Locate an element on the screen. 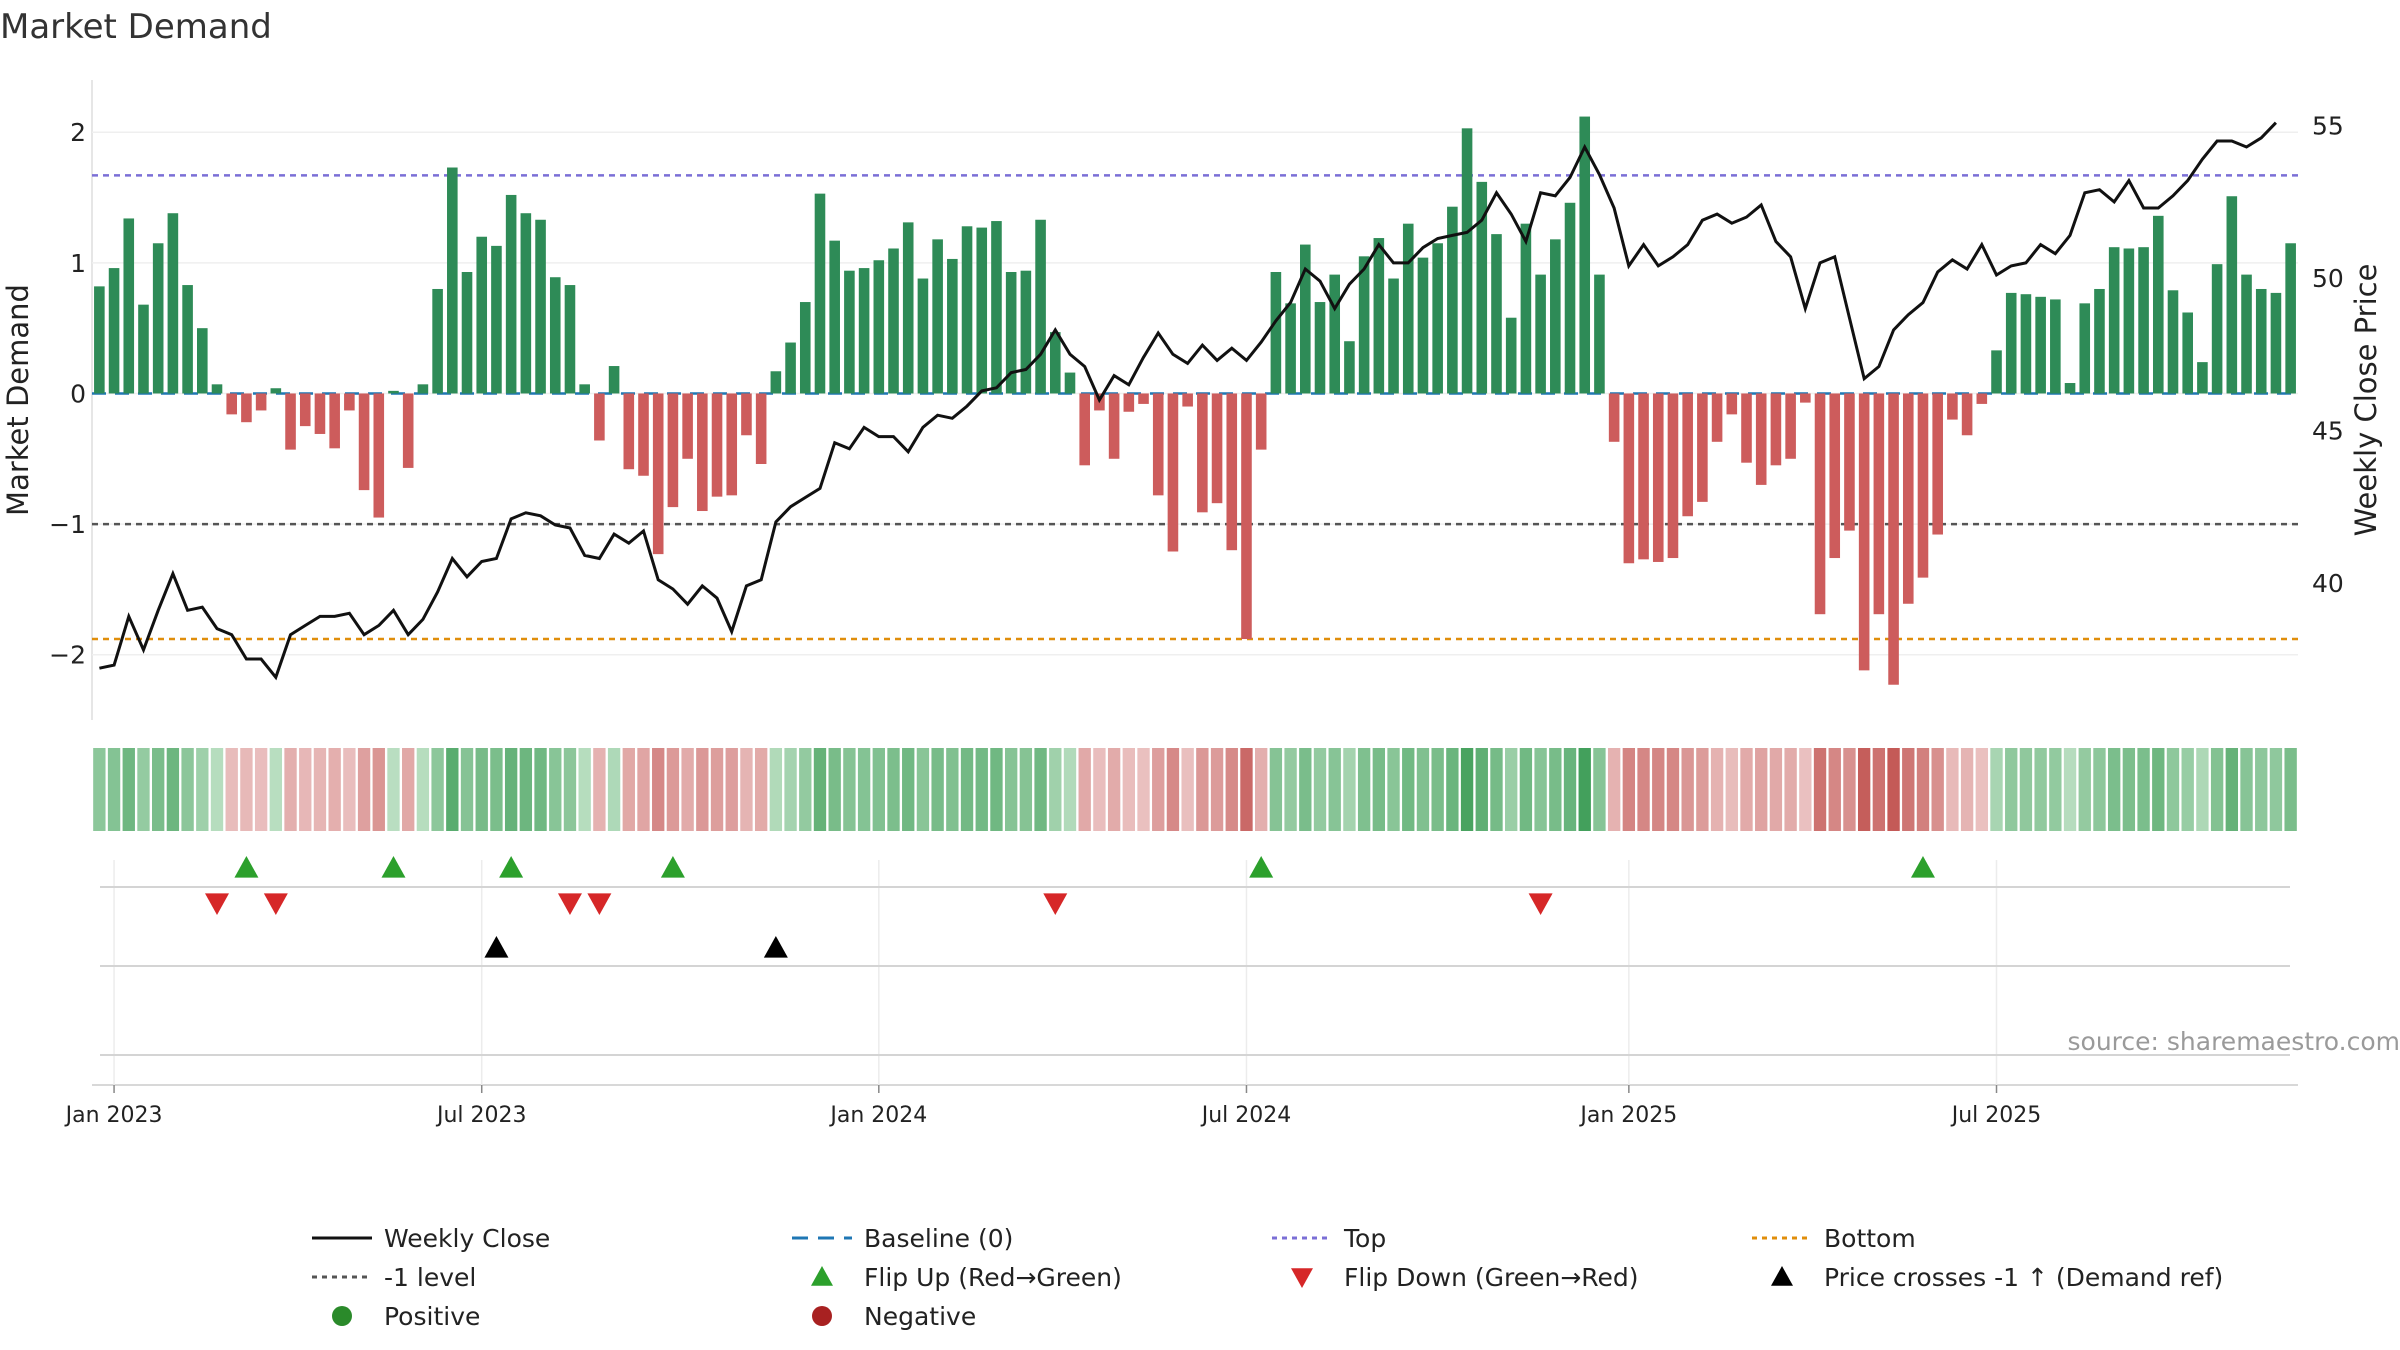 This screenshot has width=2400, height=1350. y-tick-label-left: −2 is located at coordinates (67, 655).